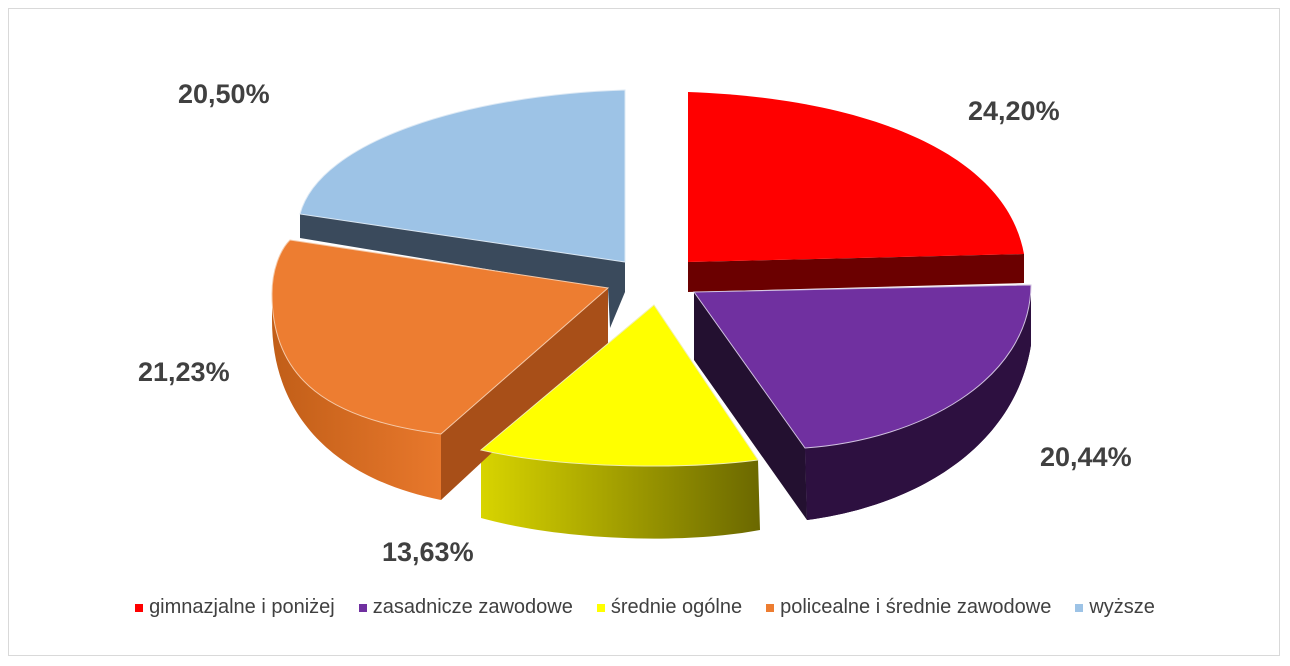 The height and width of the screenshot is (666, 1290). Describe the element at coordinates (1122, 607) in the screenshot. I see `legend-label: wyższe` at that location.